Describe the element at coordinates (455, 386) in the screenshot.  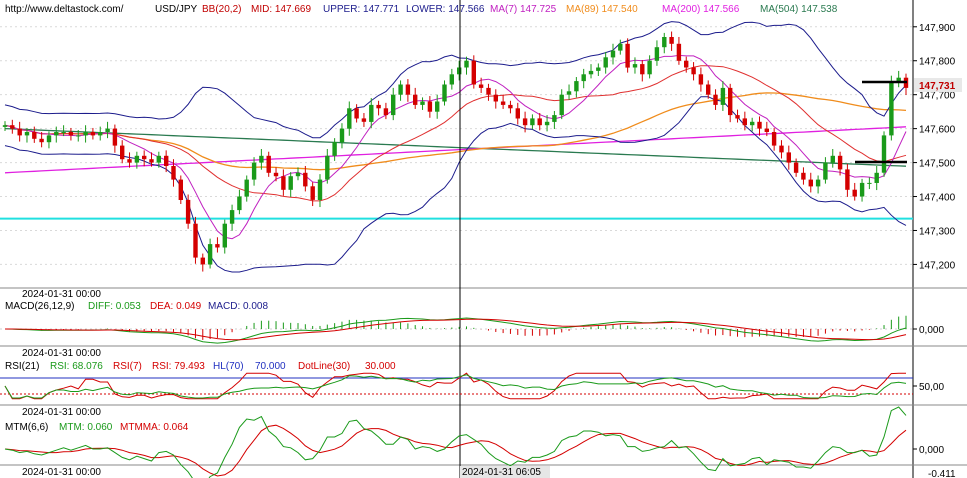
I see `rsi21-line` at that location.